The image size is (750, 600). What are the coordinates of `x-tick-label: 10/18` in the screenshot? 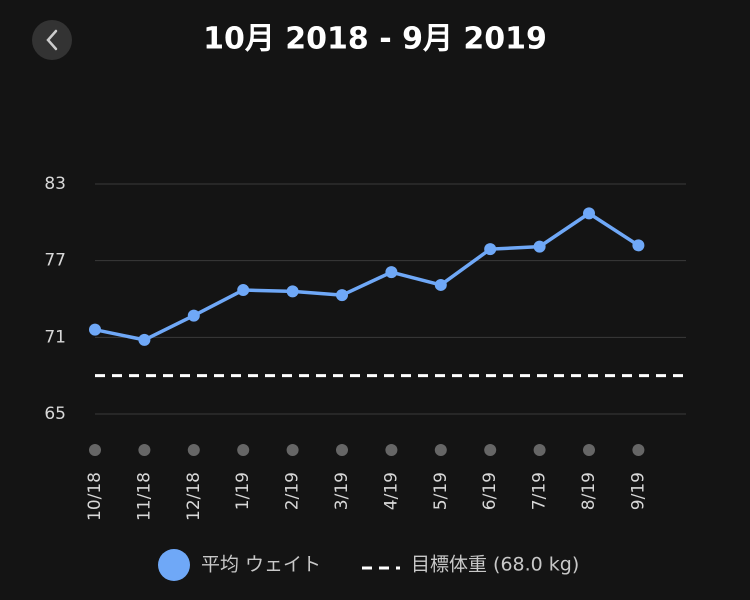 It's located at (95, 496).